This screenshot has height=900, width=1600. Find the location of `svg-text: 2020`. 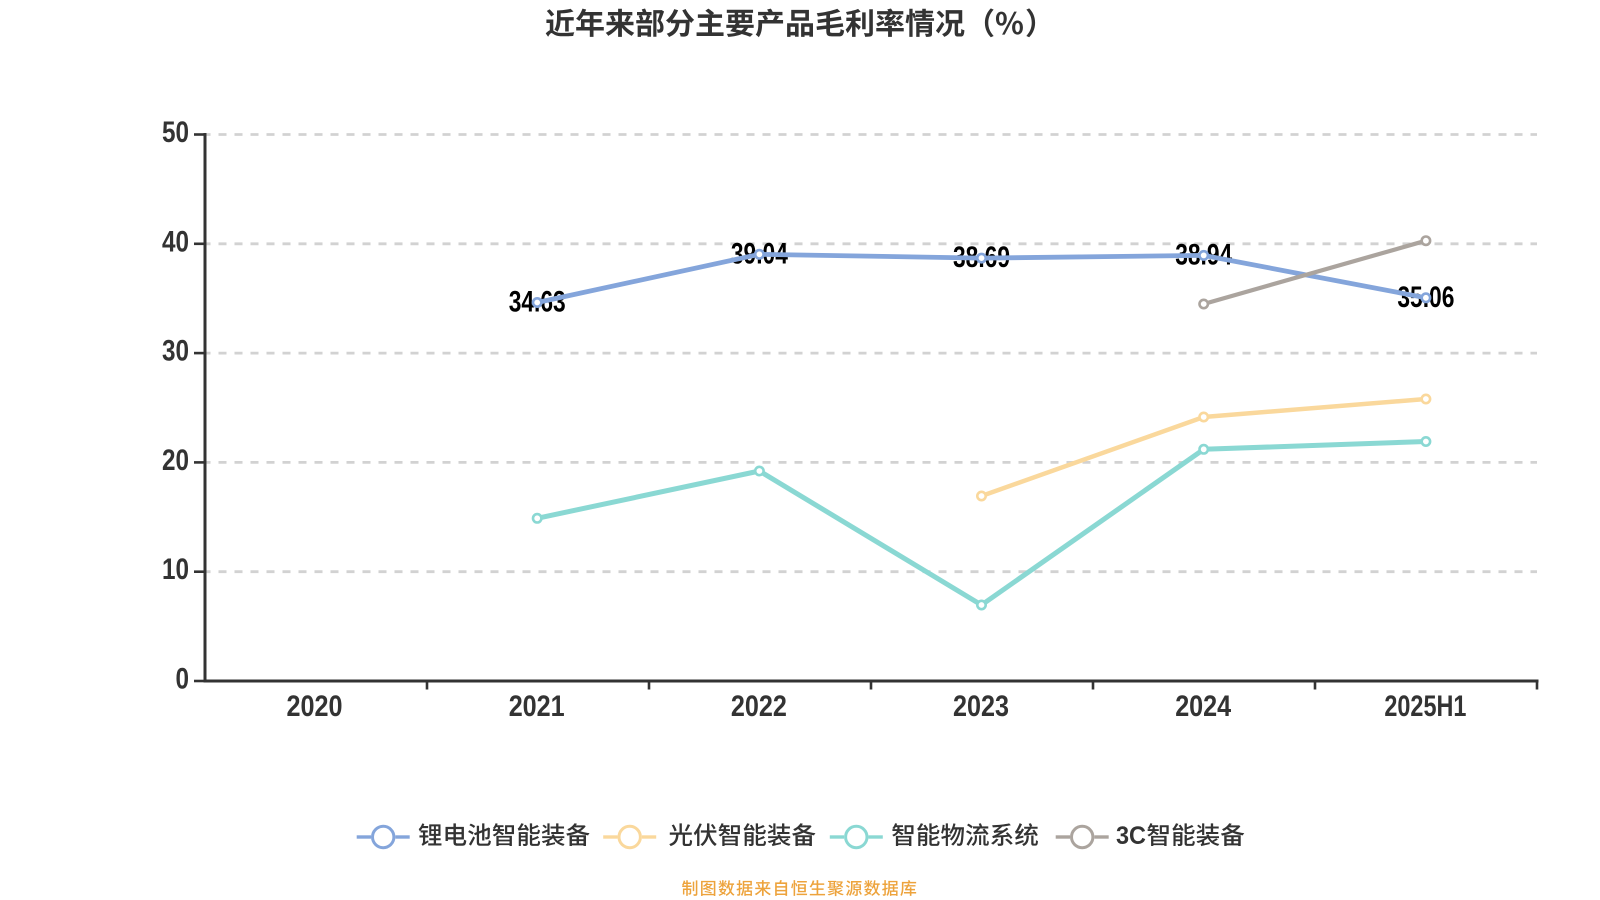

svg-text: 2020 is located at coordinates (315, 706).